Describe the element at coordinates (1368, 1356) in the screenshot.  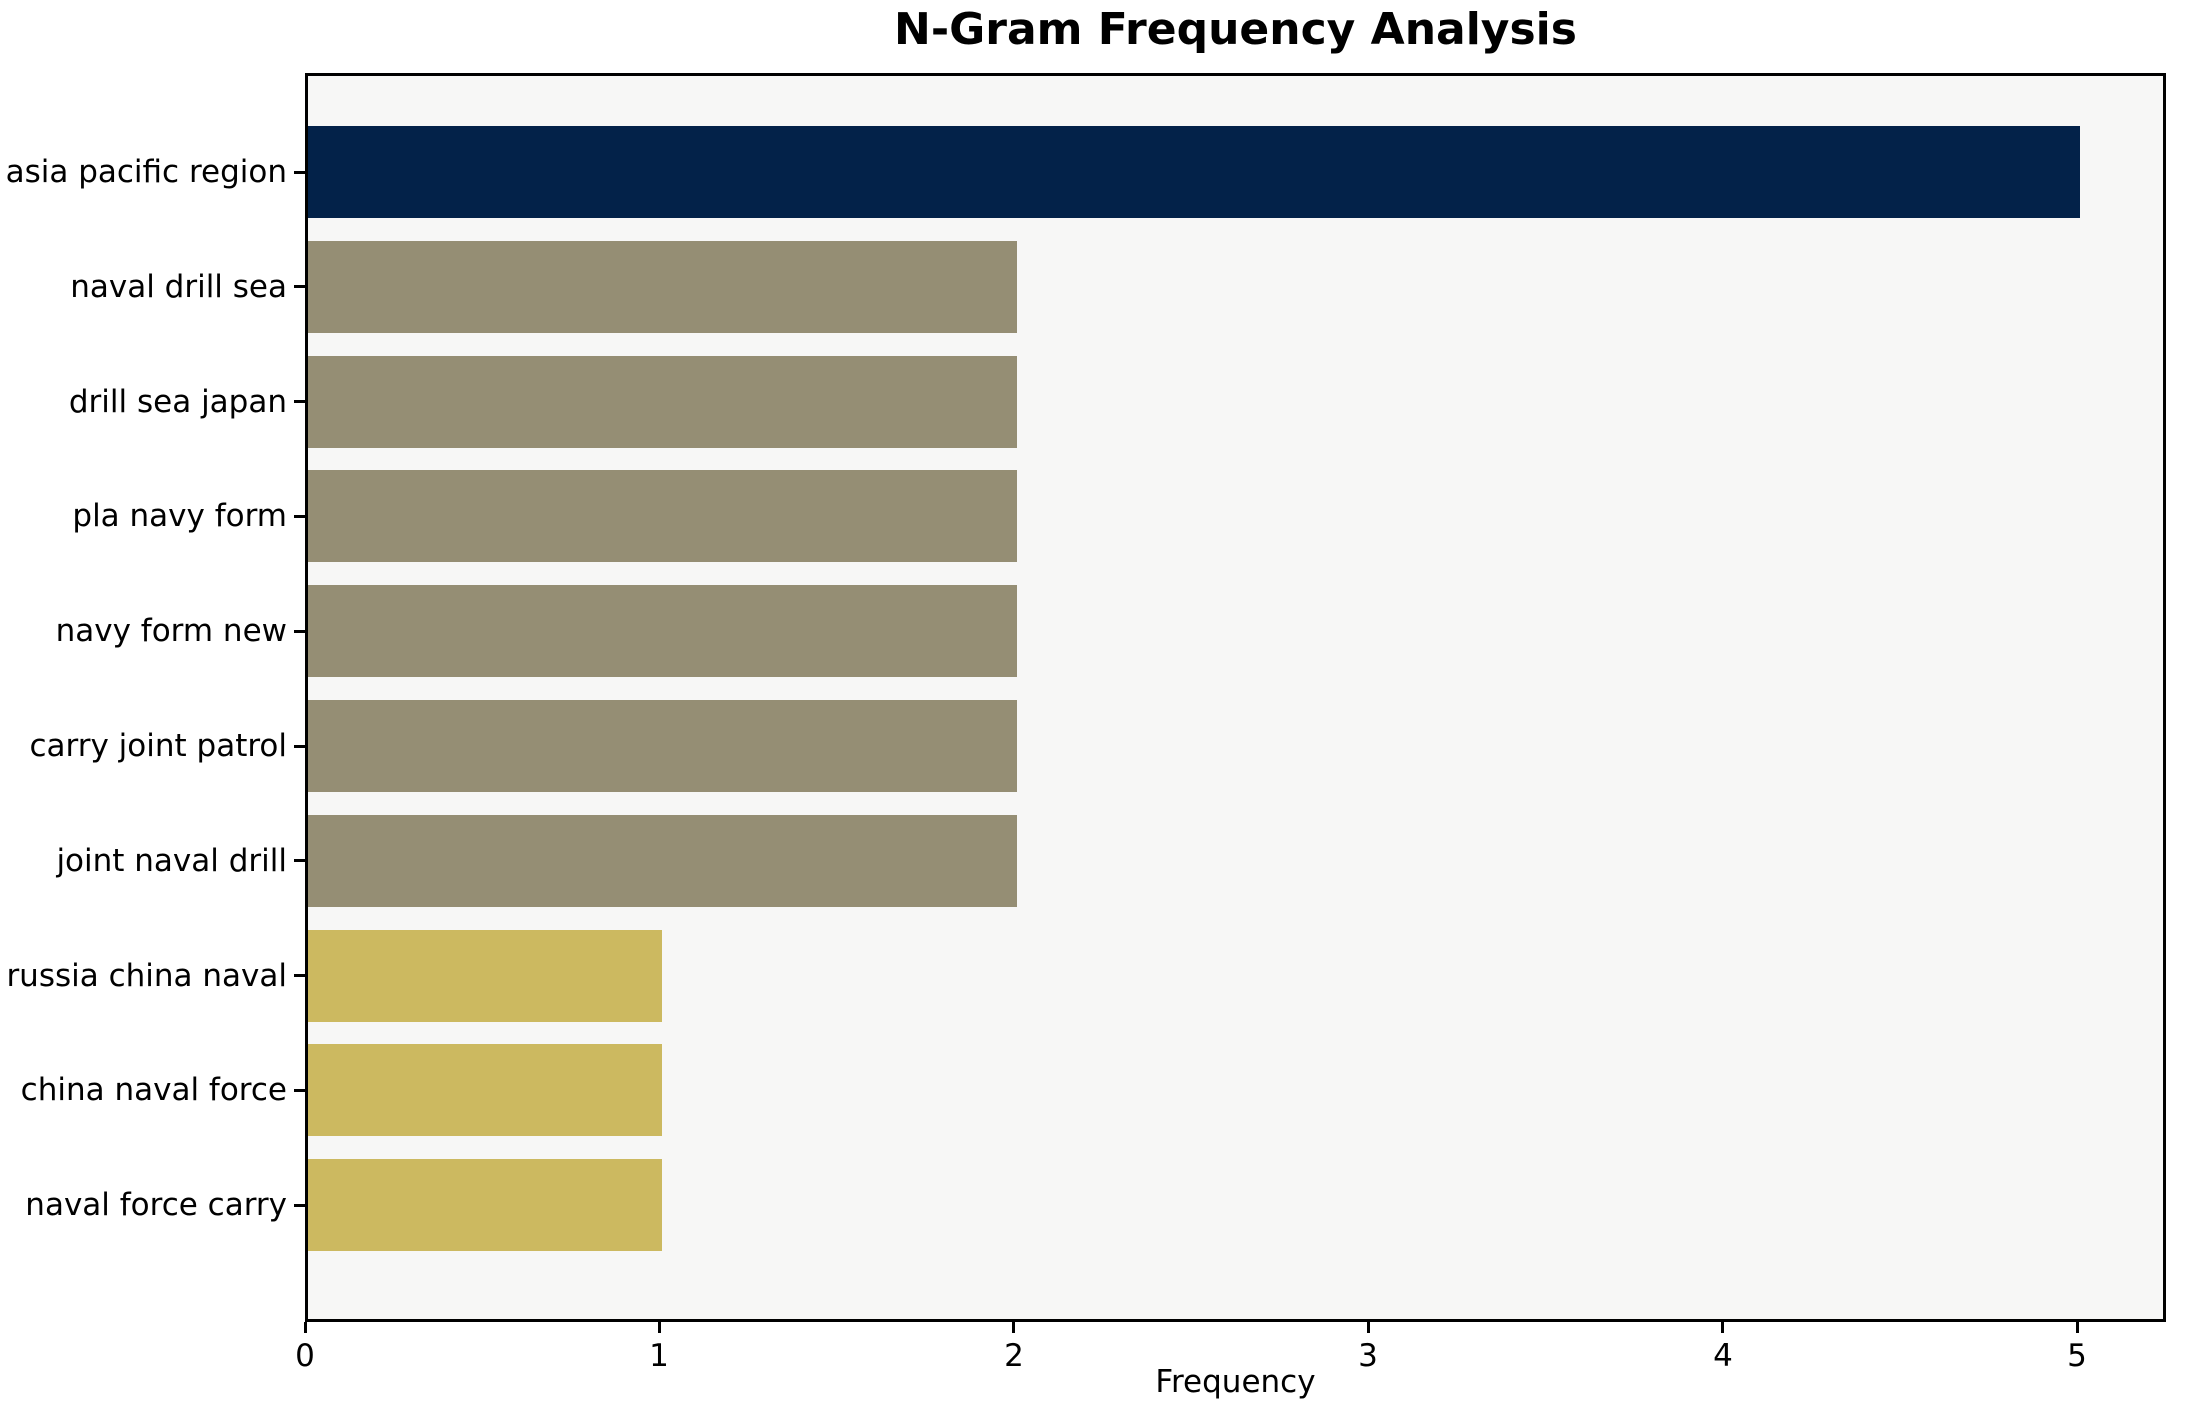
I see `x-axis-tick-label: 3` at that location.